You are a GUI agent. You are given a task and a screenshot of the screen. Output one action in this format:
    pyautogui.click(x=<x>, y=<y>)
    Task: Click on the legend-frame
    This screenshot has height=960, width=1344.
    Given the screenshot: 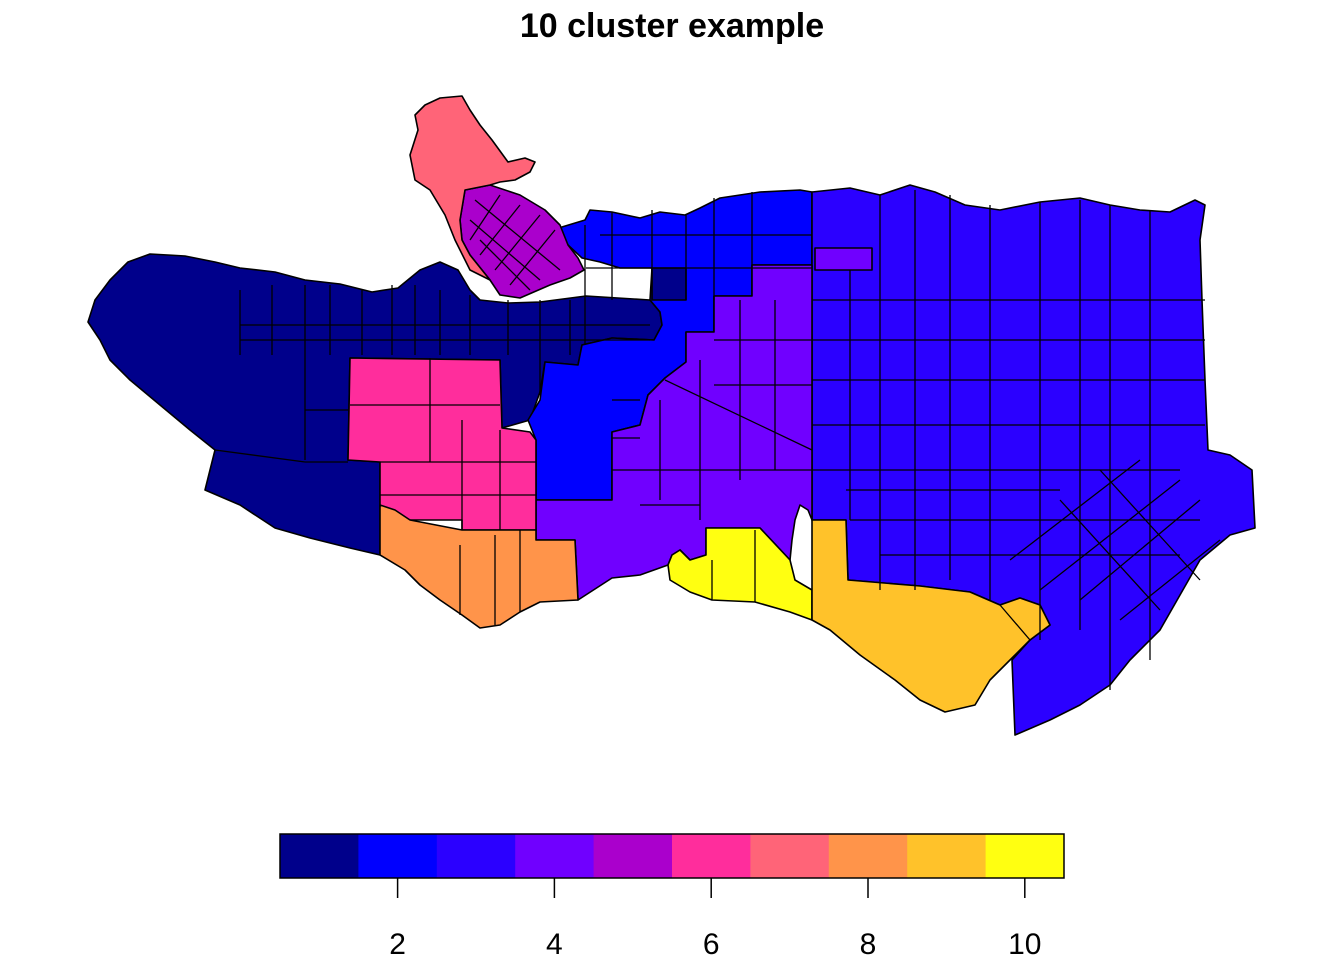 What is the action you would take?
    pyautogui.click(x=672, y=856)
    